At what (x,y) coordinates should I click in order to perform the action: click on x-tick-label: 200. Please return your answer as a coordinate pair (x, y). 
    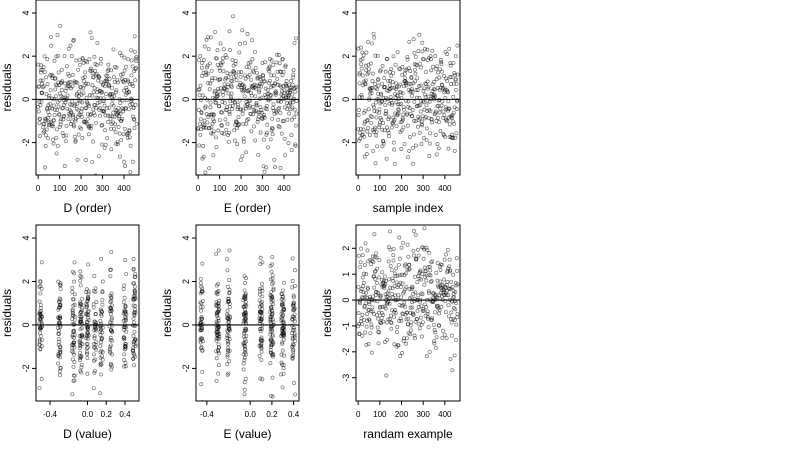
    Looking at the image, I should click on (402, 188).